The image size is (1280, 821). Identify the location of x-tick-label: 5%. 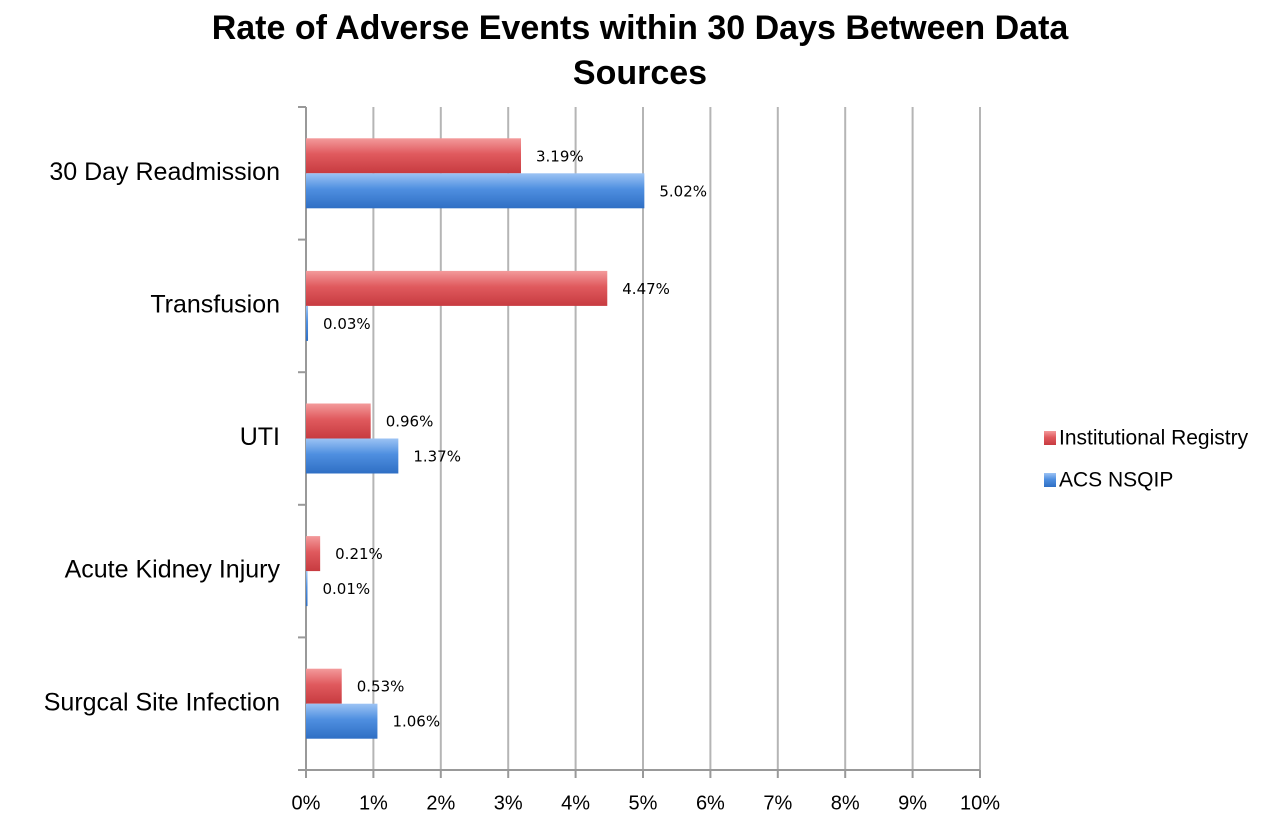
(643, 803).